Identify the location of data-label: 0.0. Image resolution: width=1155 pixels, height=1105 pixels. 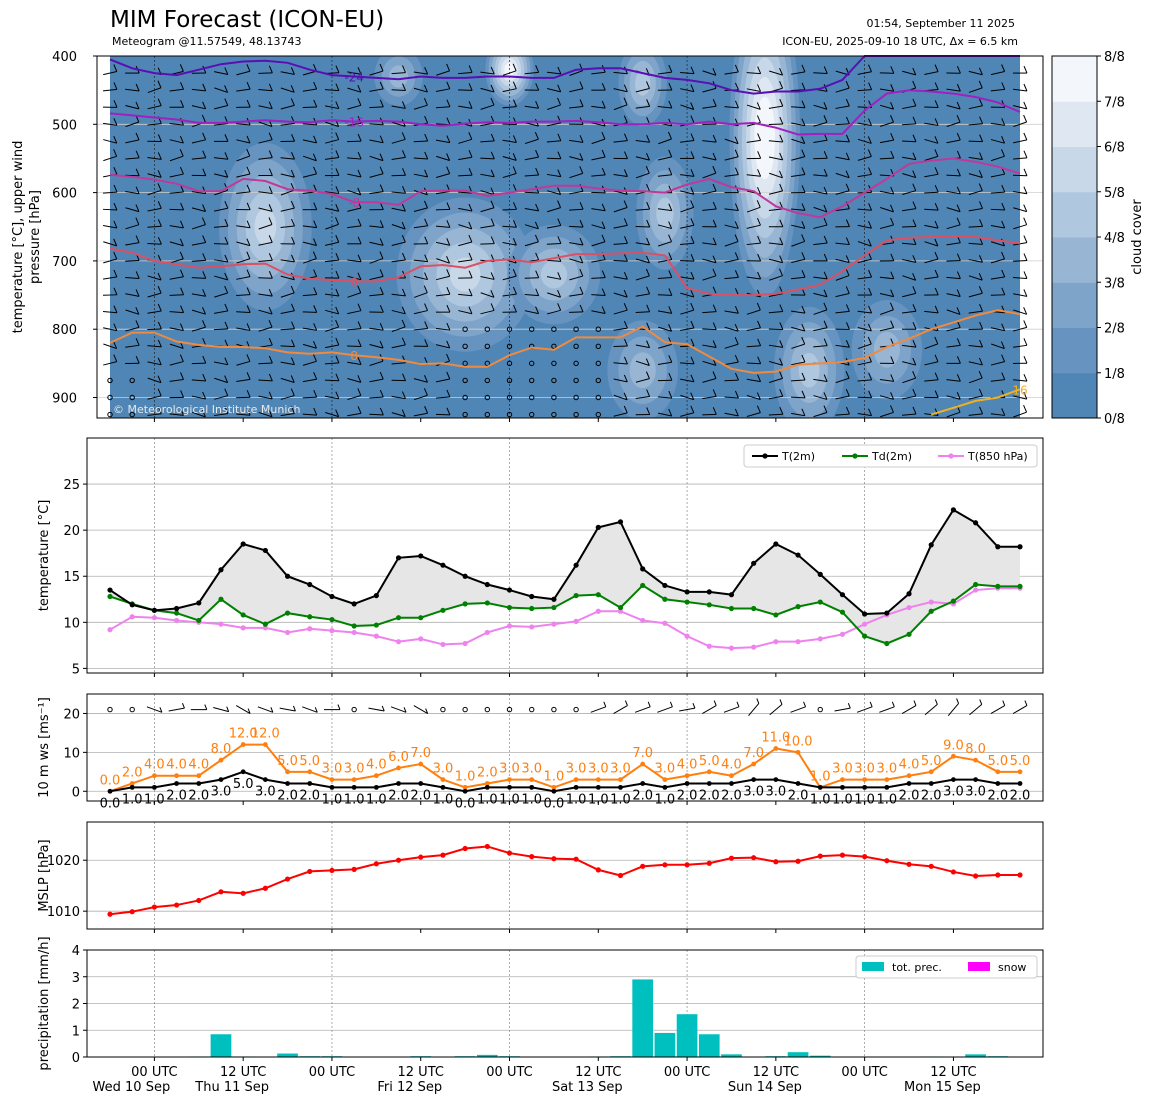
(110, 803).